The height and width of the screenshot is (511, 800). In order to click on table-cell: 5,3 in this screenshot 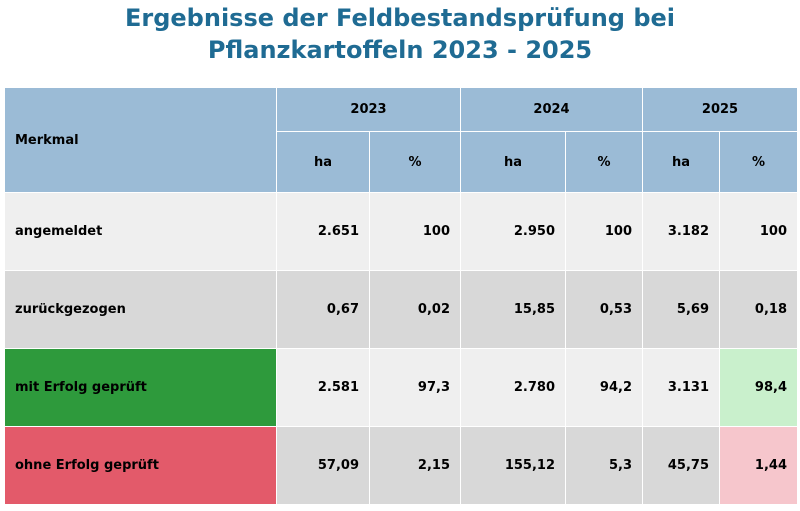, I will do `click(604, 465)`.